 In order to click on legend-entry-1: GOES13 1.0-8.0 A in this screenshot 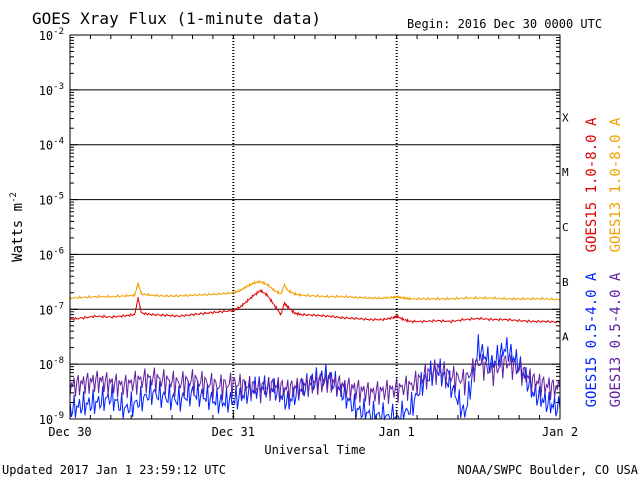, I will do `click(616, 184)`.